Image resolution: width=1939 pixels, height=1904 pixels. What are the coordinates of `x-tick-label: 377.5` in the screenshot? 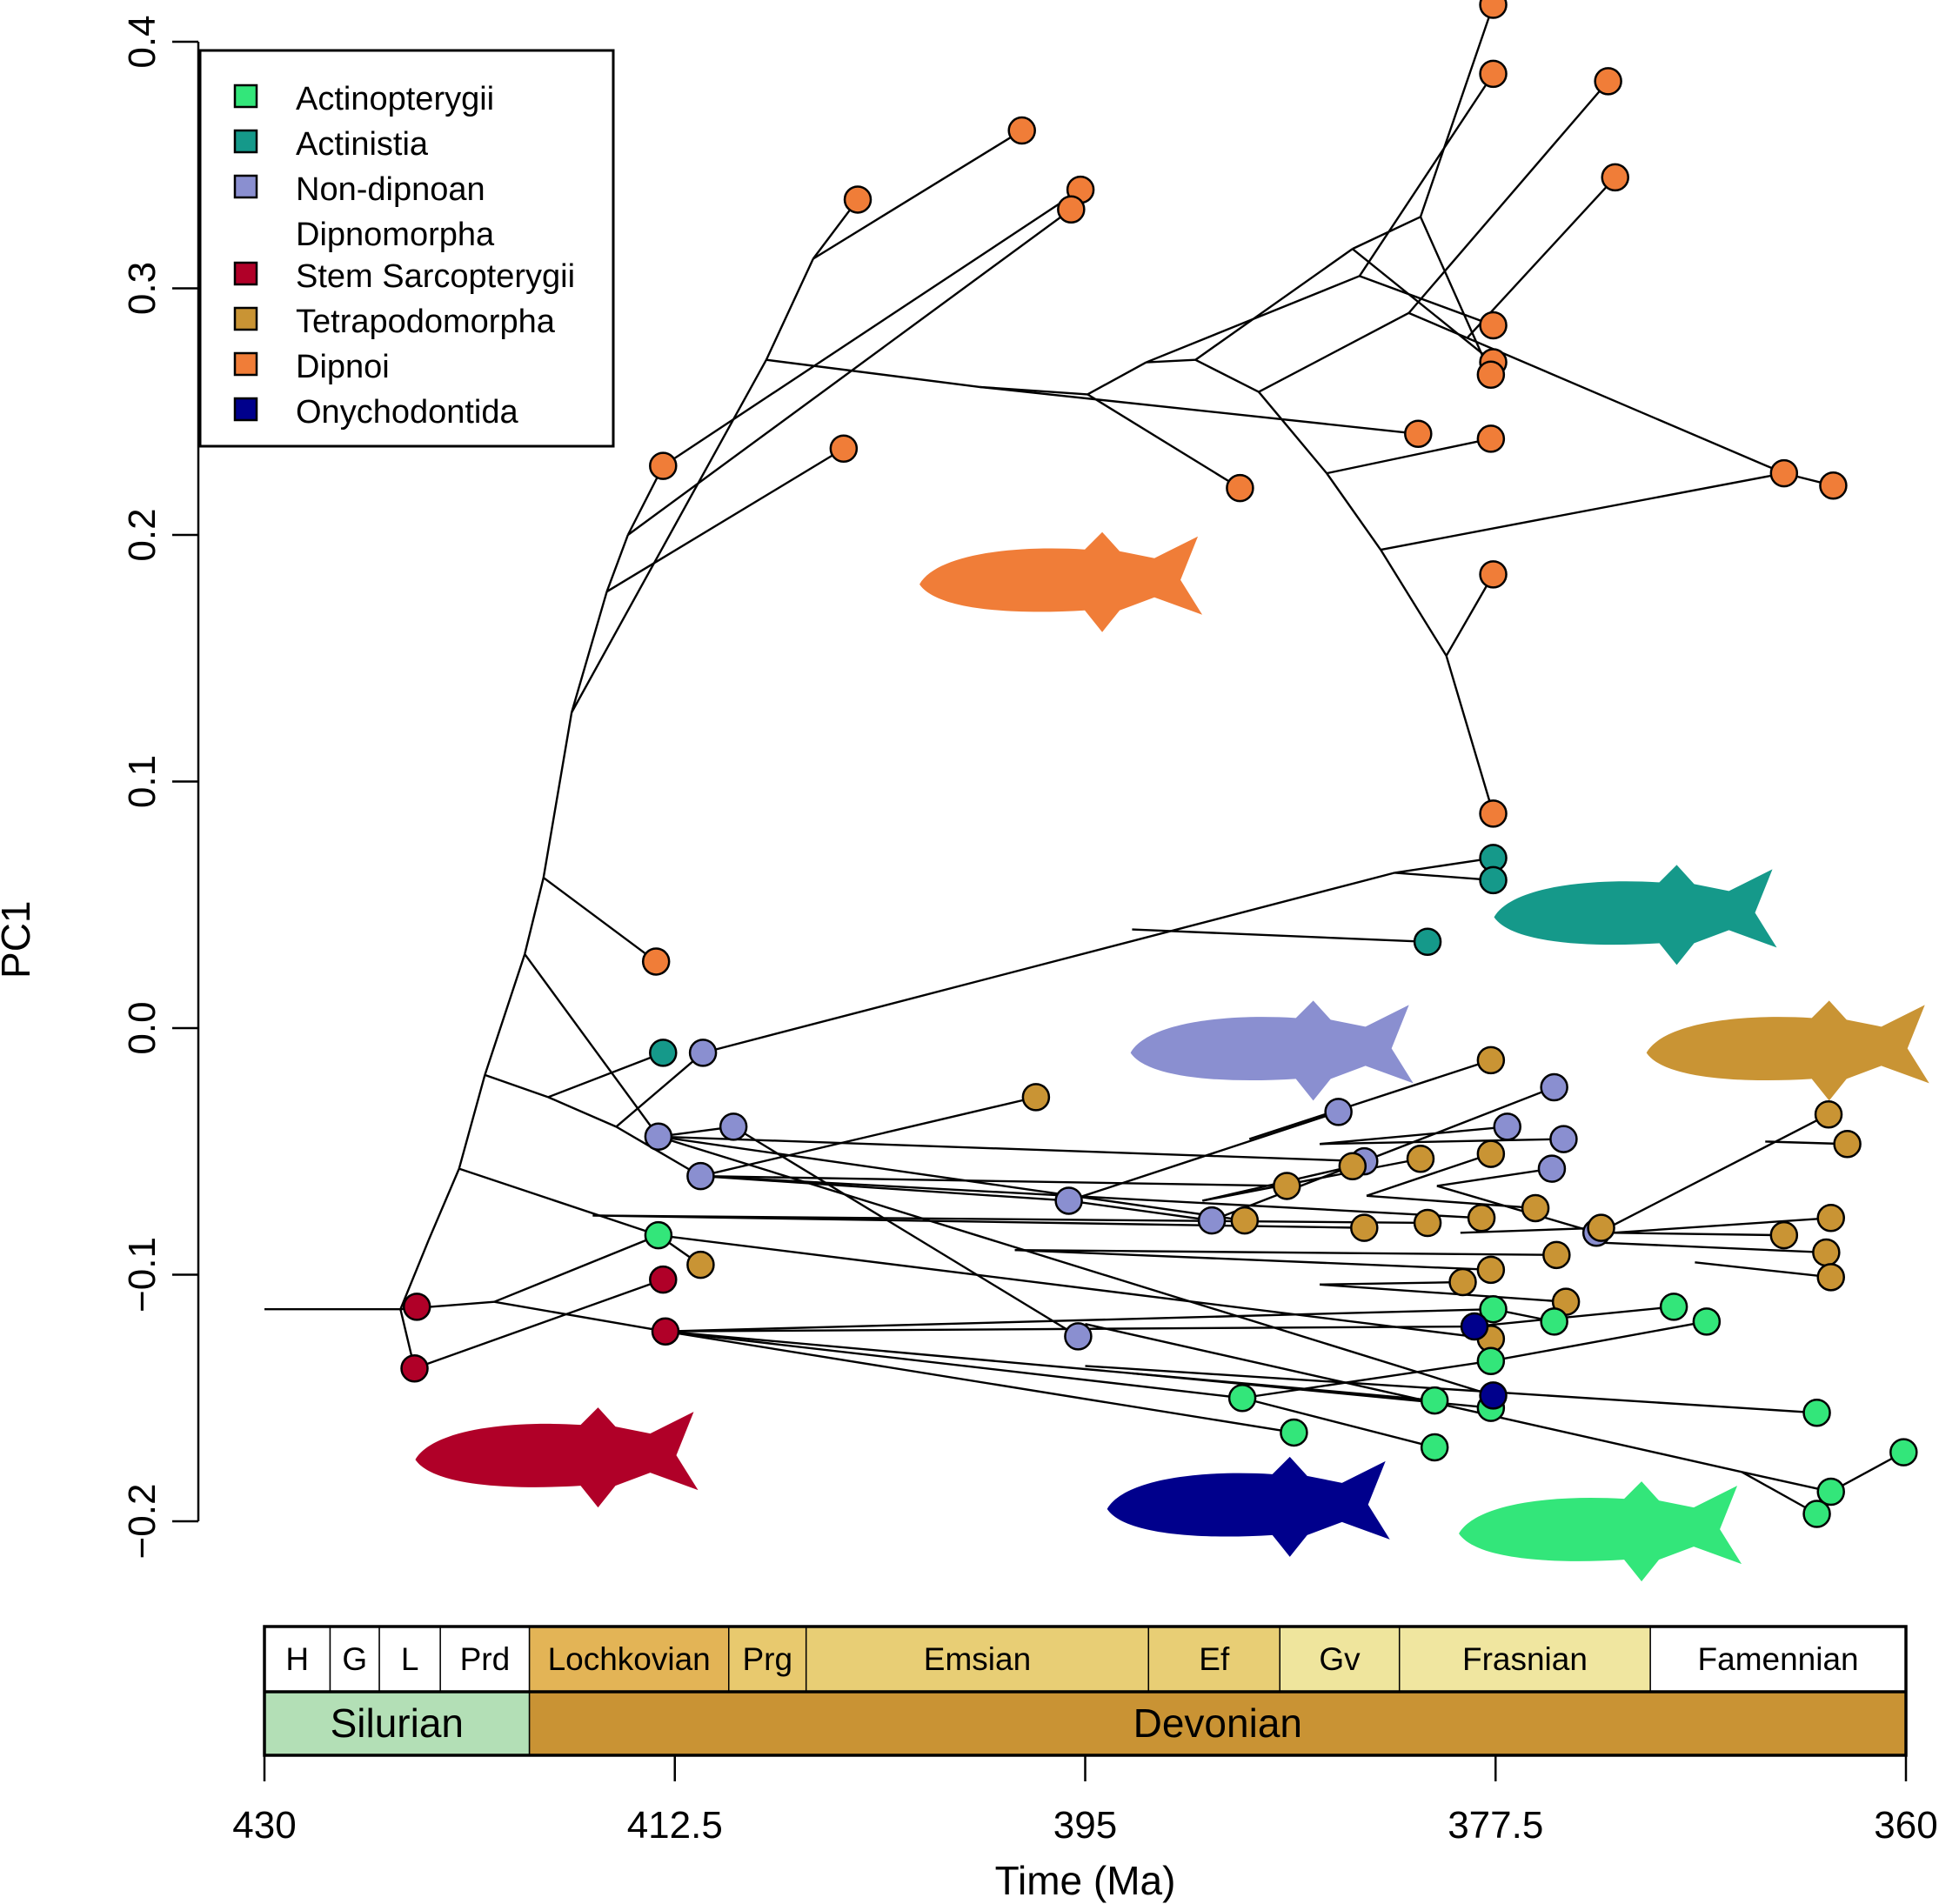 It's located at (1496, 1825).